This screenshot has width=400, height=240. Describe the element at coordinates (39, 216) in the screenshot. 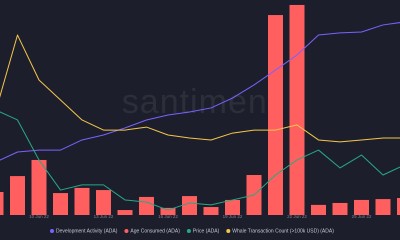

I see `x-tick-label: 10 Jun 22` at that location.